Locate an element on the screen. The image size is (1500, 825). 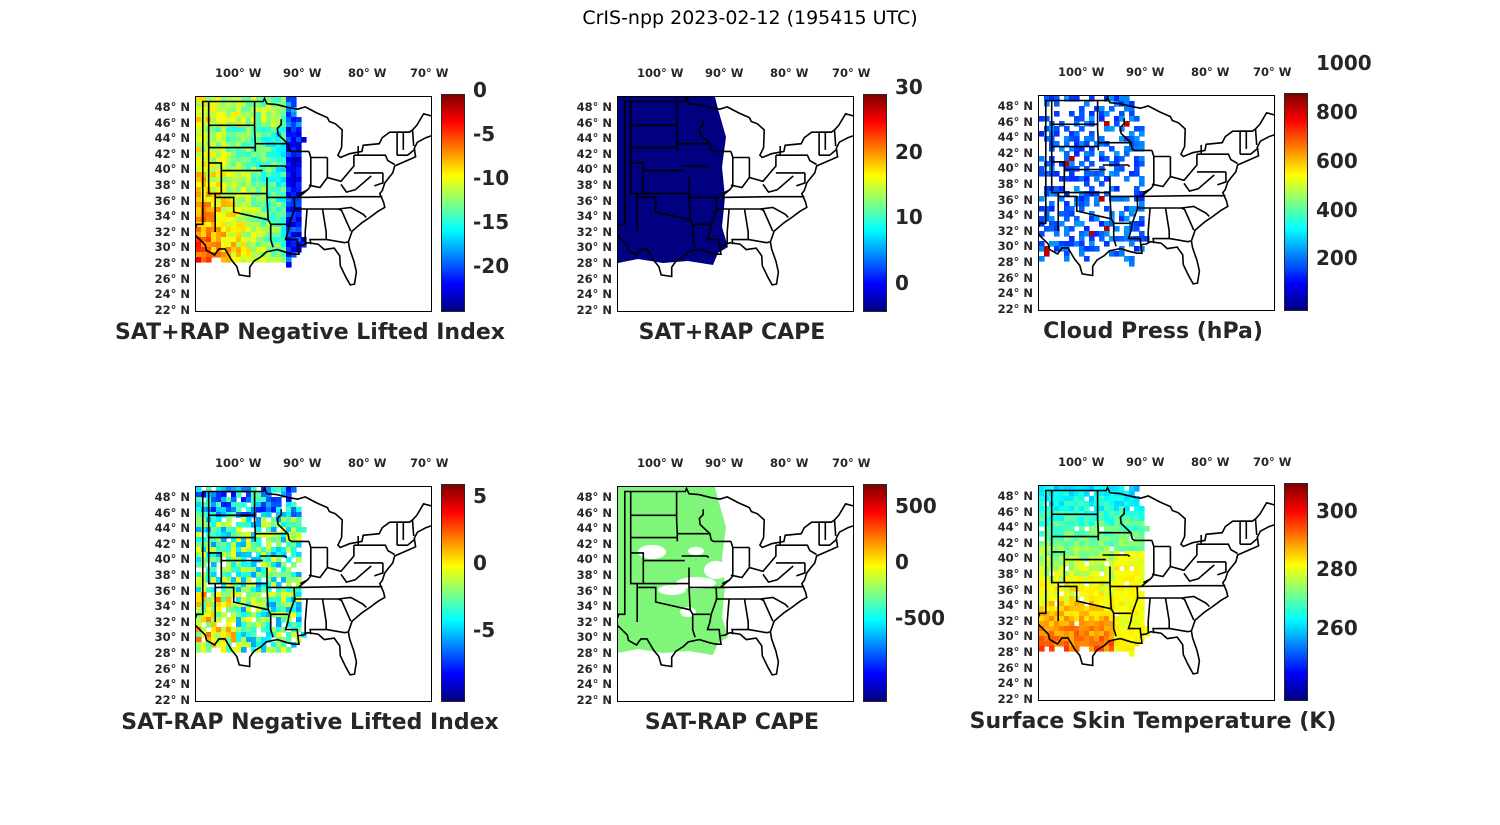
colorbar is located at coordinates (1296, 592).